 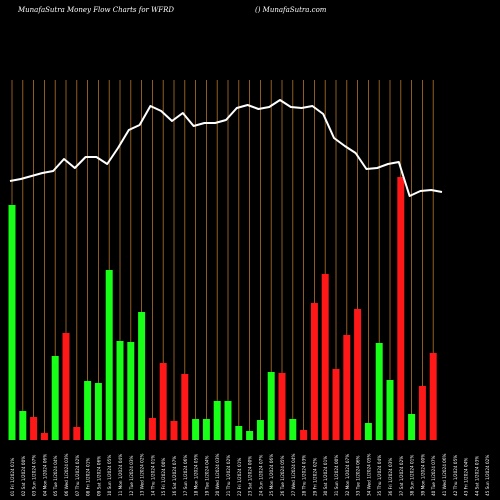 What do you see at coordinates (455, 475) in the screenshot?
I see `x-tick-label: 42 Thu 1/2024 05%` at bounding box center [455, 475].